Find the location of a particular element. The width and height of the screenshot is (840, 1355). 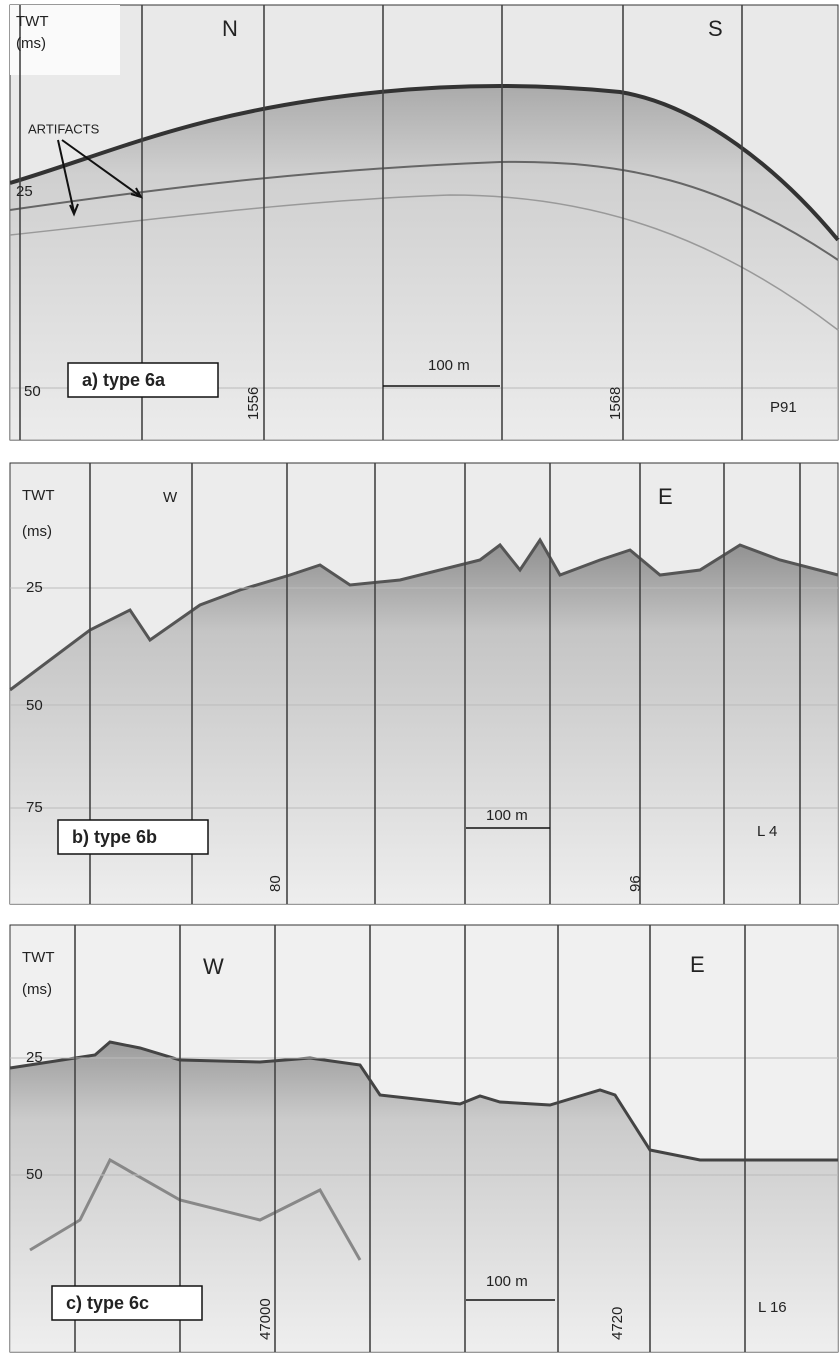

trace-label: 4720 is located at coordinates (617, 1323).